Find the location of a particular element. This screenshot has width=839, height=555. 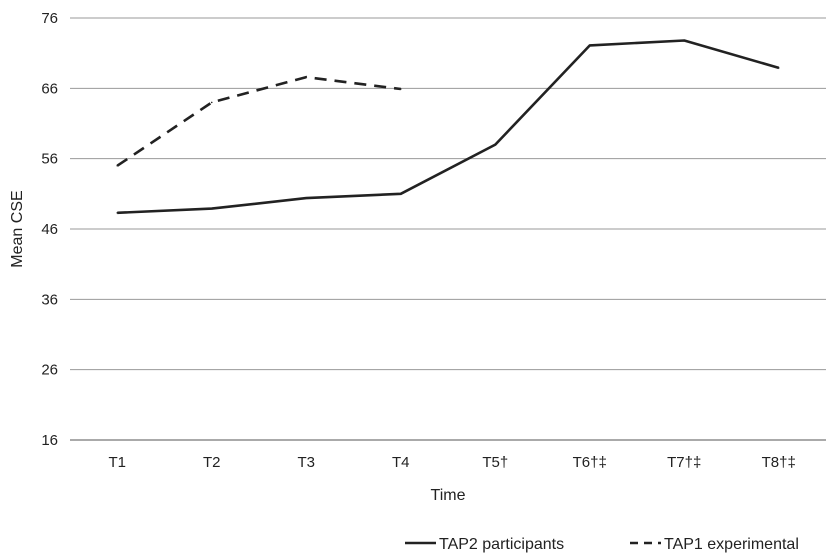

y-tick-label: 36 is located at coordinates (49, 299).